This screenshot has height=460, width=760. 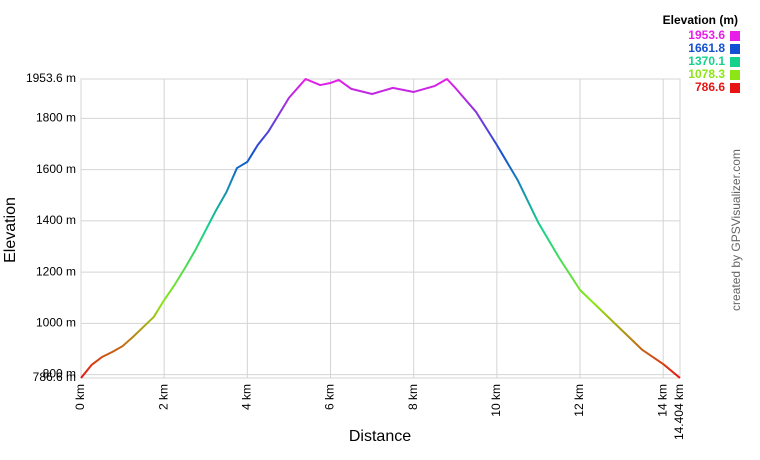 What do you see at coordinates (247, 397) in the screenshot?
I see `x-tick-label: 4 km` at bounding box center [247, 397].